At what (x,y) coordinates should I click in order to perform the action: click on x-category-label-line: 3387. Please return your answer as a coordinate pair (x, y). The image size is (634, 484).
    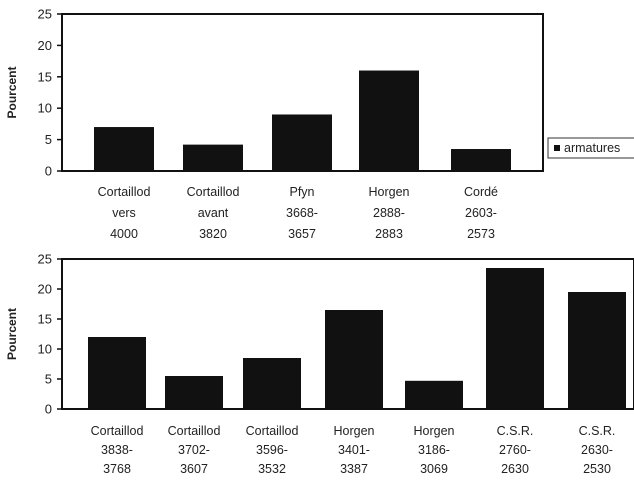
    Looking at the image, I should click on (354, 469).